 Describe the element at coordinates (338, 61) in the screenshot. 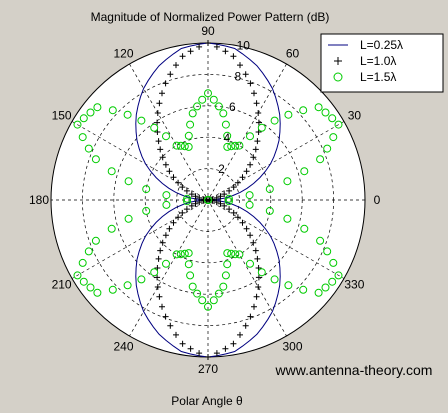

I see `legend-swatch-plus` at that location.